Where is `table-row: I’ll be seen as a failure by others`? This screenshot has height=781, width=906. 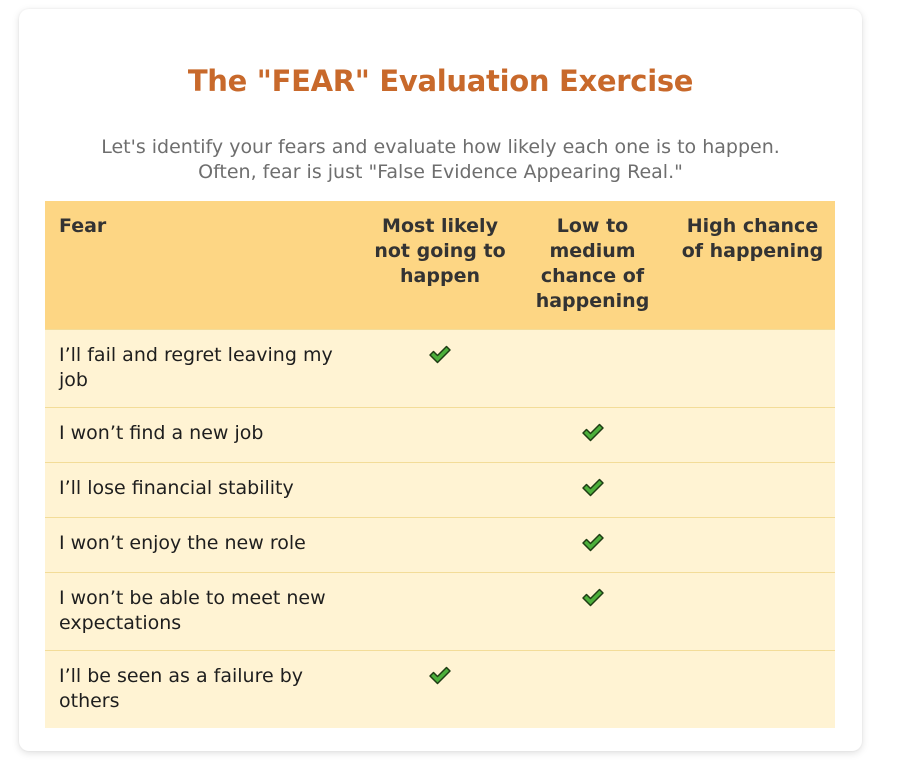 table-row: I’ll be seen as a failure by others is located at coordinates (440, 688).